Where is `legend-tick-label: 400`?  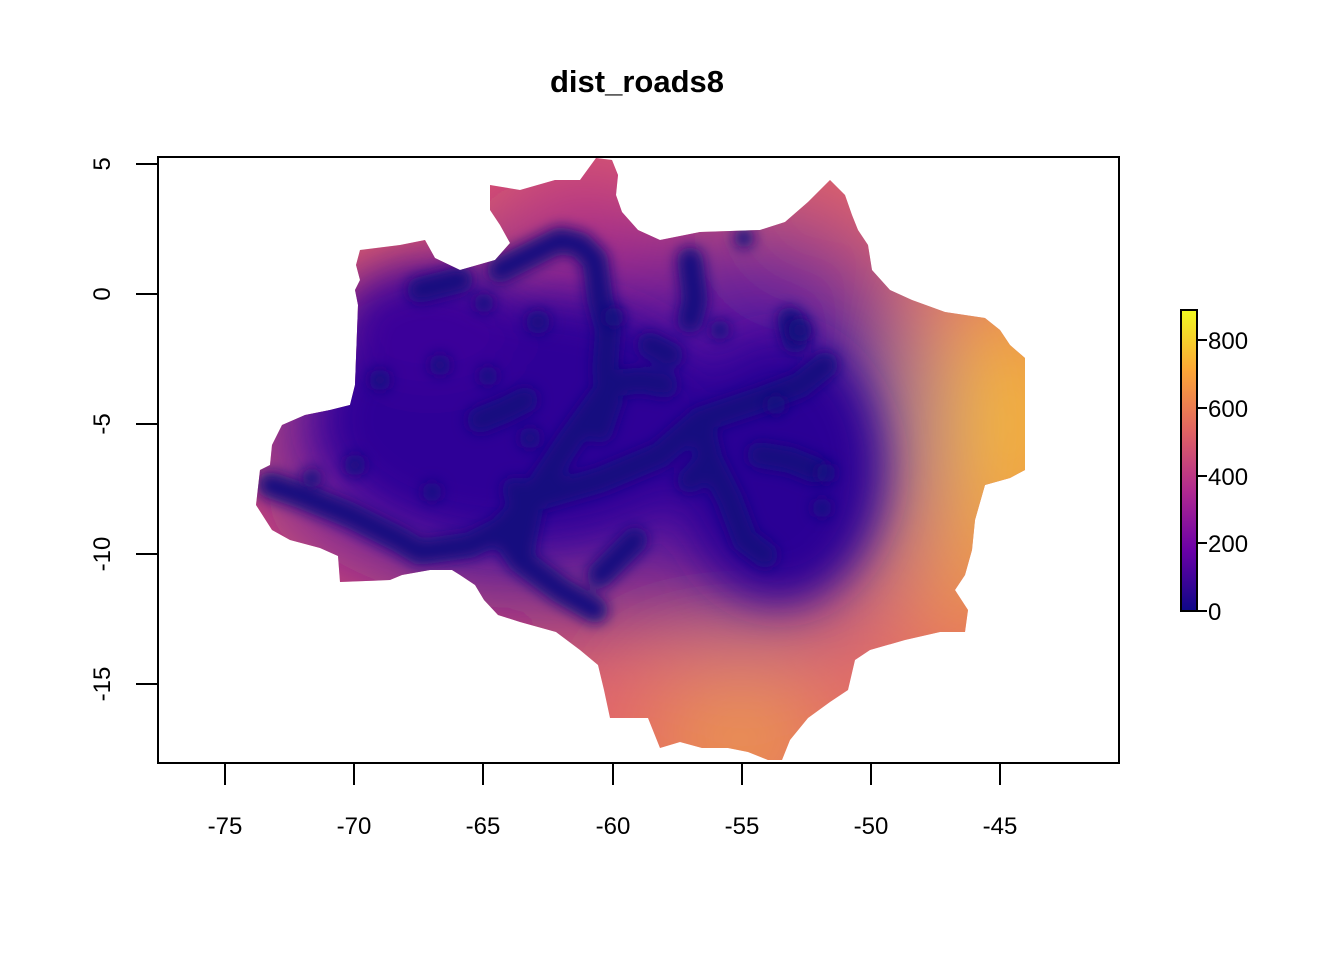
legend-tick-label: 400 is located at coordinates (1228, 477).